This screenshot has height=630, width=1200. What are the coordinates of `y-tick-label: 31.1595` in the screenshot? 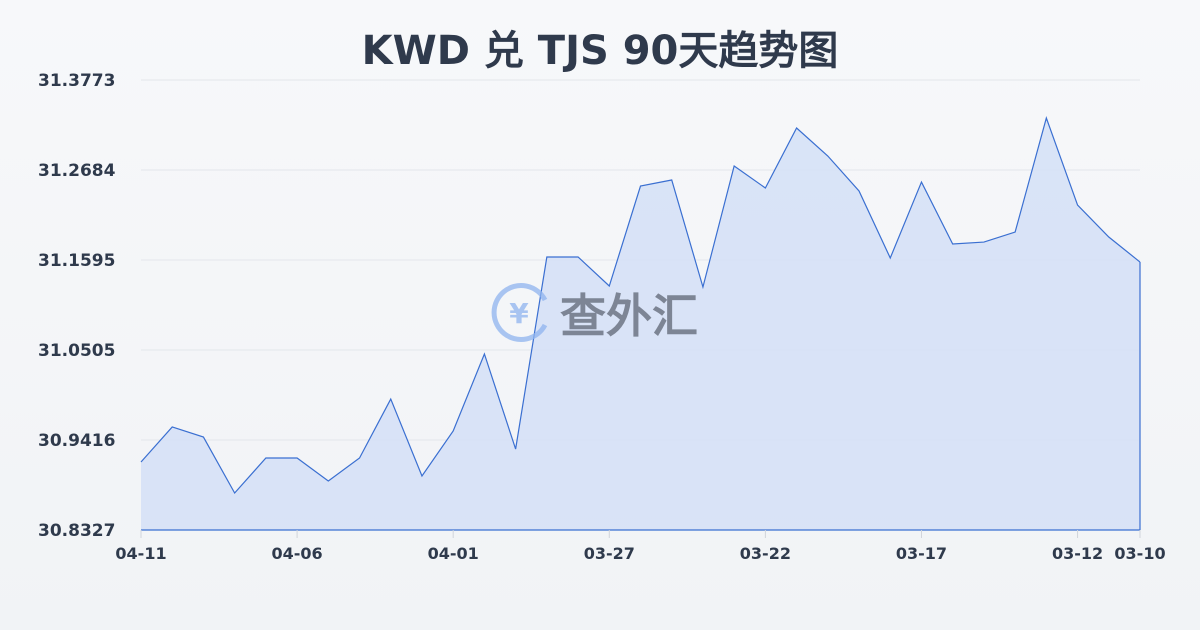 It's located at (76, 261).